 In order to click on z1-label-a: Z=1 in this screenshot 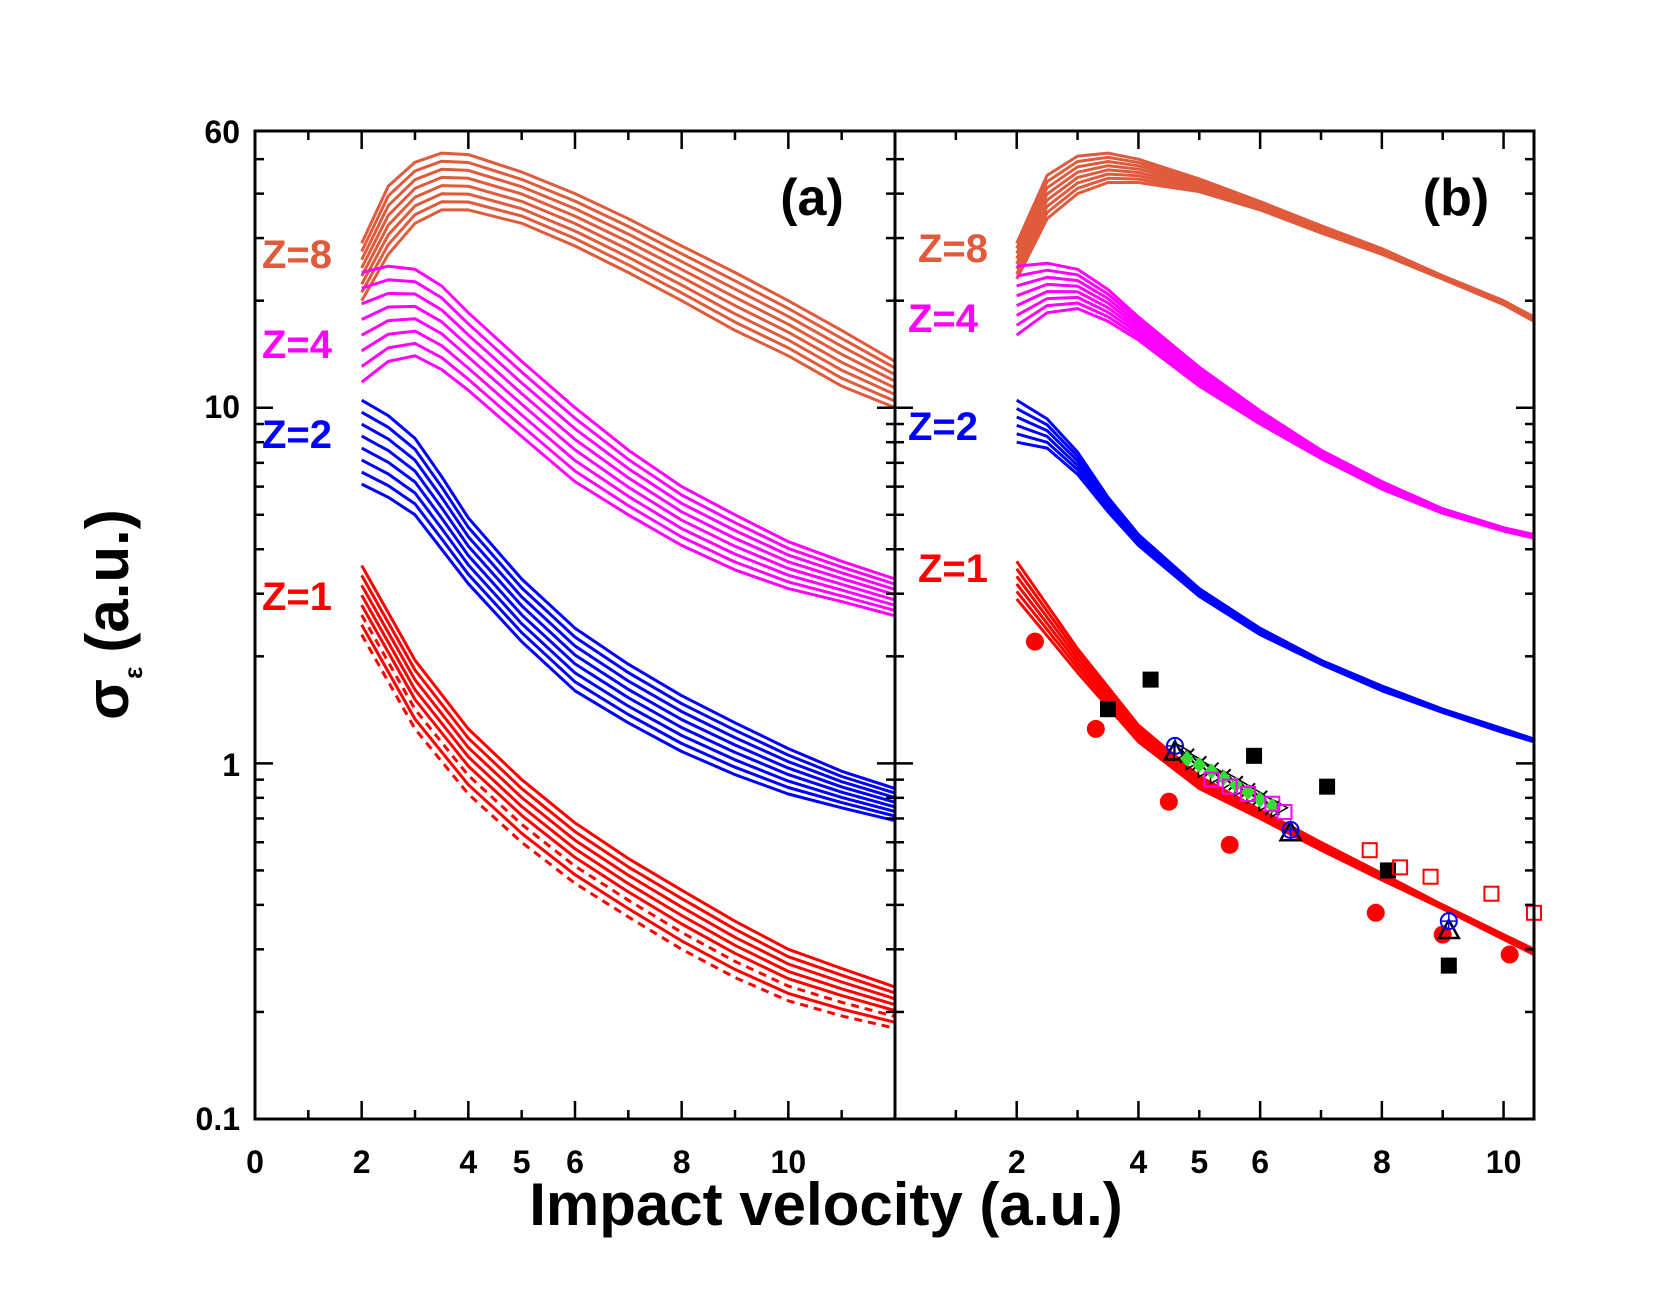, I will do `click(297, 597)`.